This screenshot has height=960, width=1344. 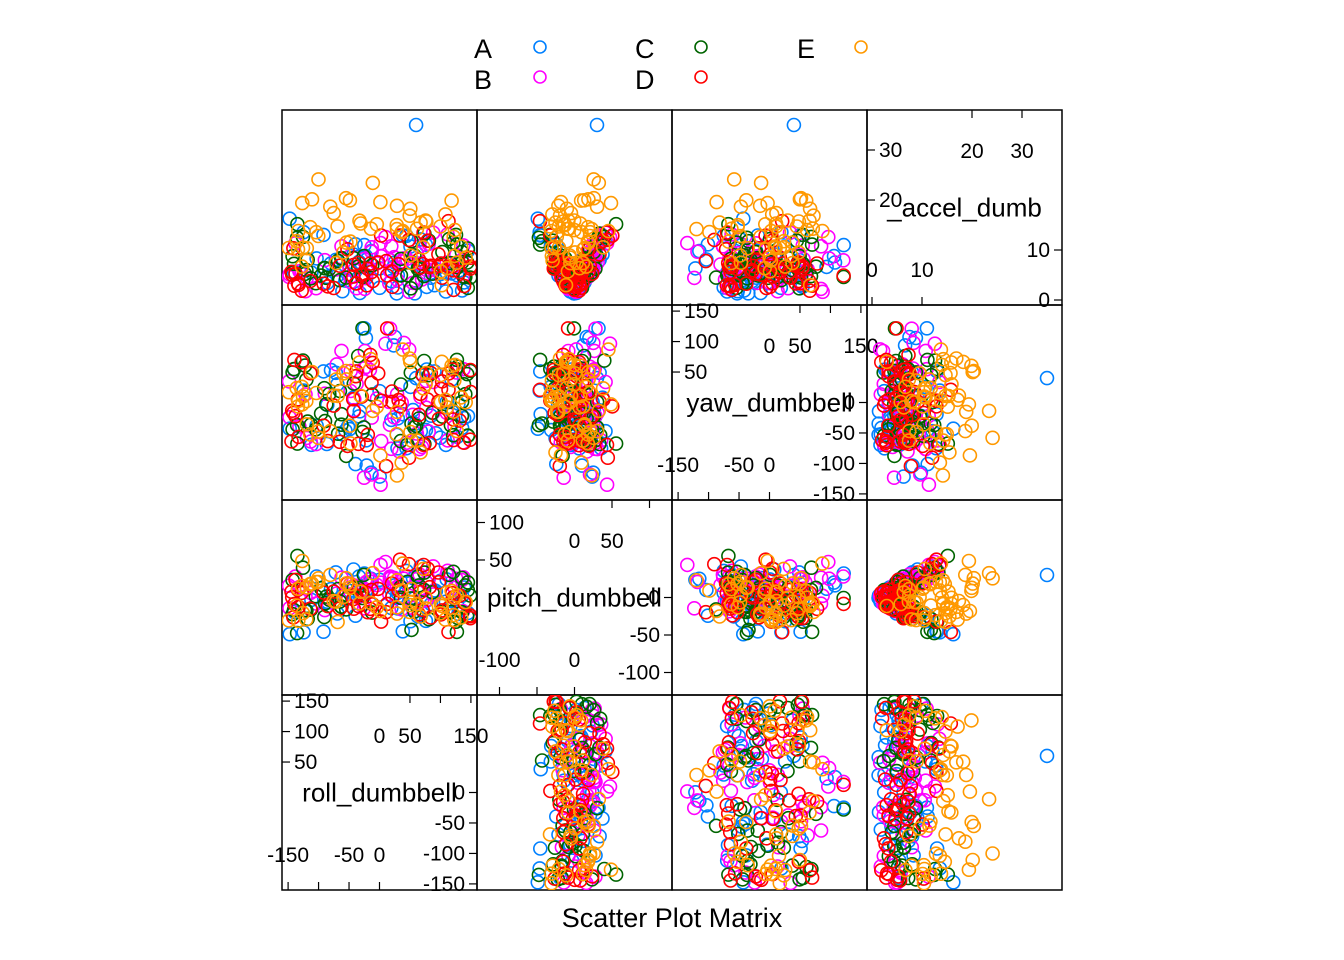 I want to click on tick-label: -100, so click(x=834, y=463).